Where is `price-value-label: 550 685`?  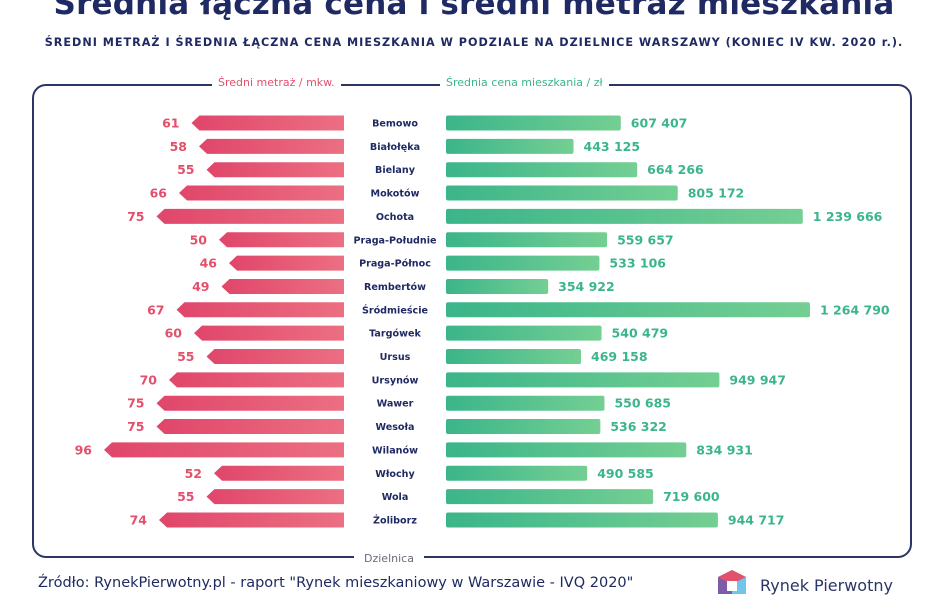
price-value-label: 550 685 is located at coordinates (642, 403).